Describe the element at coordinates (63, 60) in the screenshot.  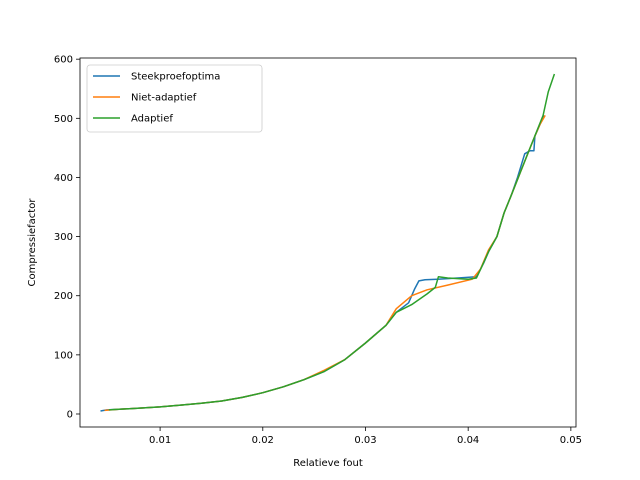
I see `y-tick-label: 600` at that location.